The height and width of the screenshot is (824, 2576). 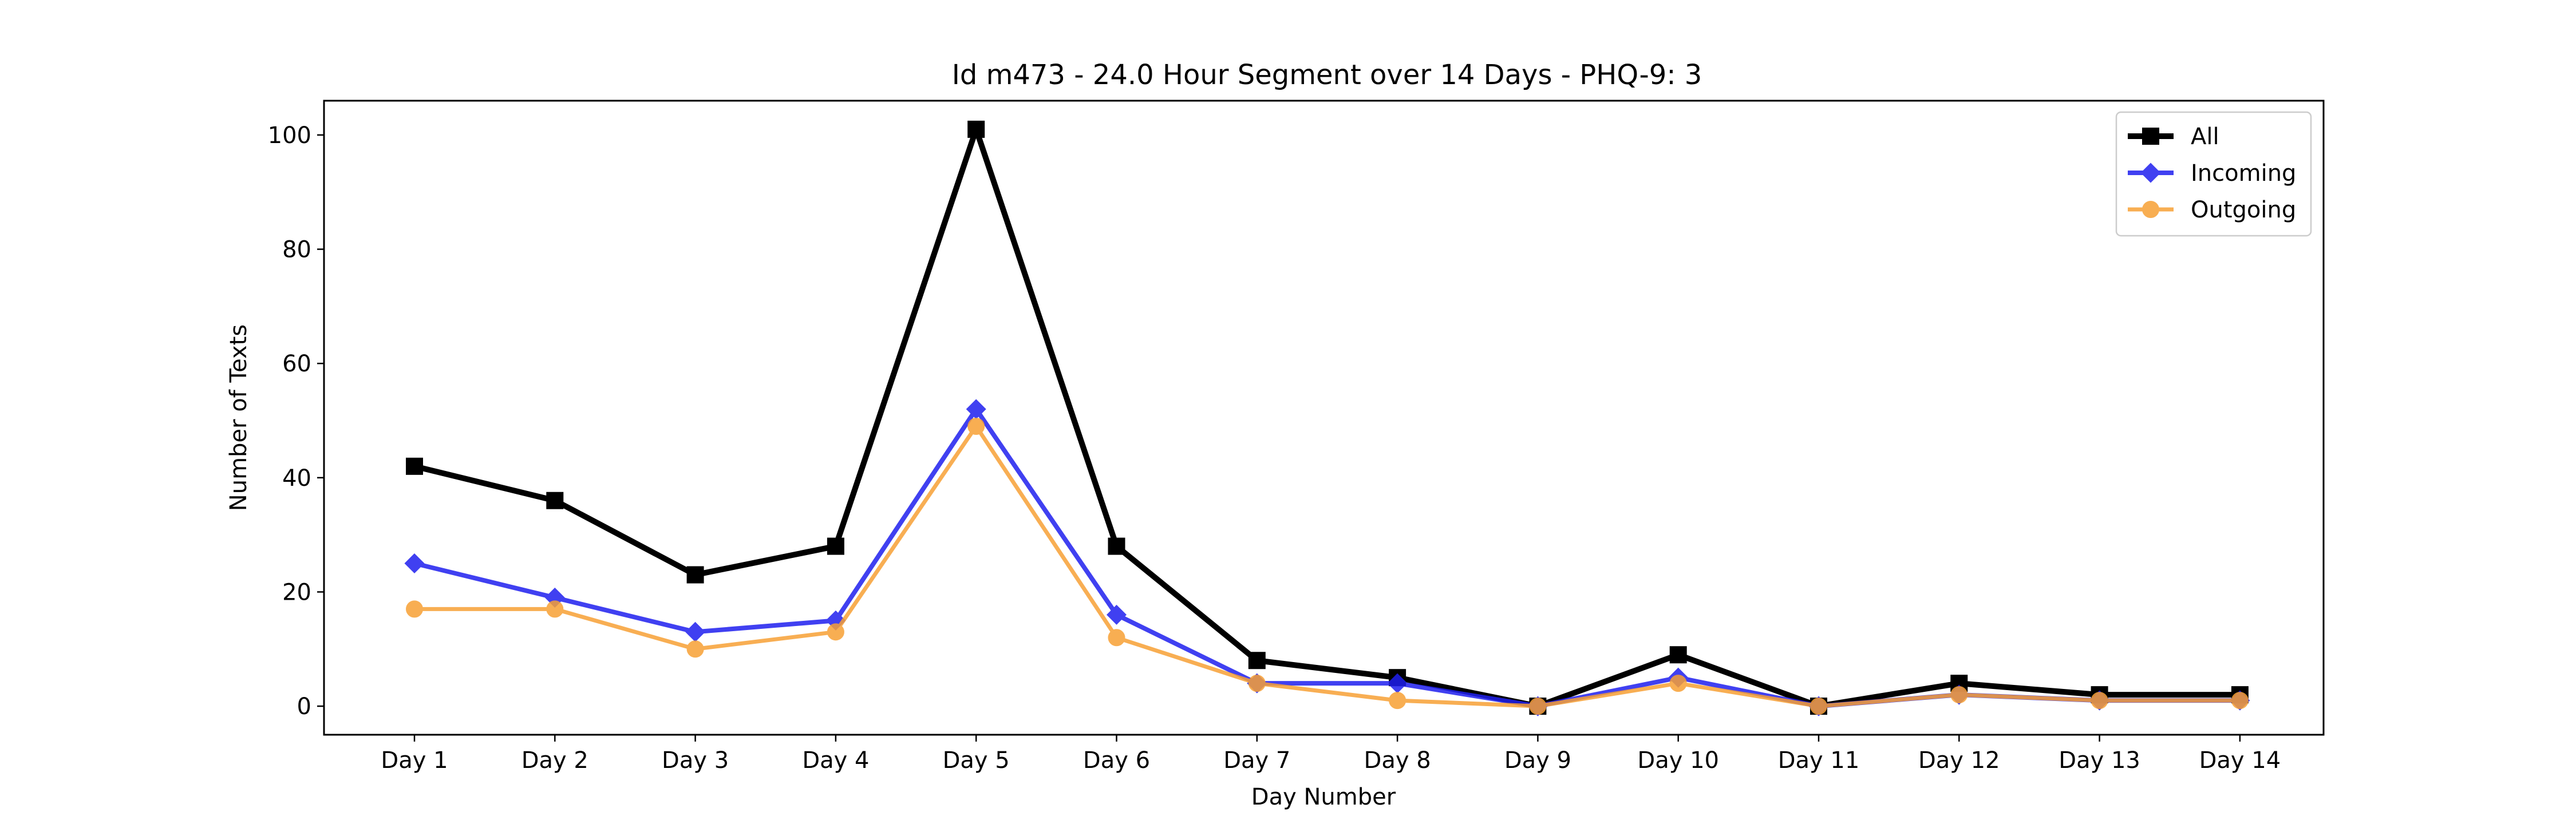 I want to click on x-tick-label-day-6: Day 6, so click(x=1116, y=760).